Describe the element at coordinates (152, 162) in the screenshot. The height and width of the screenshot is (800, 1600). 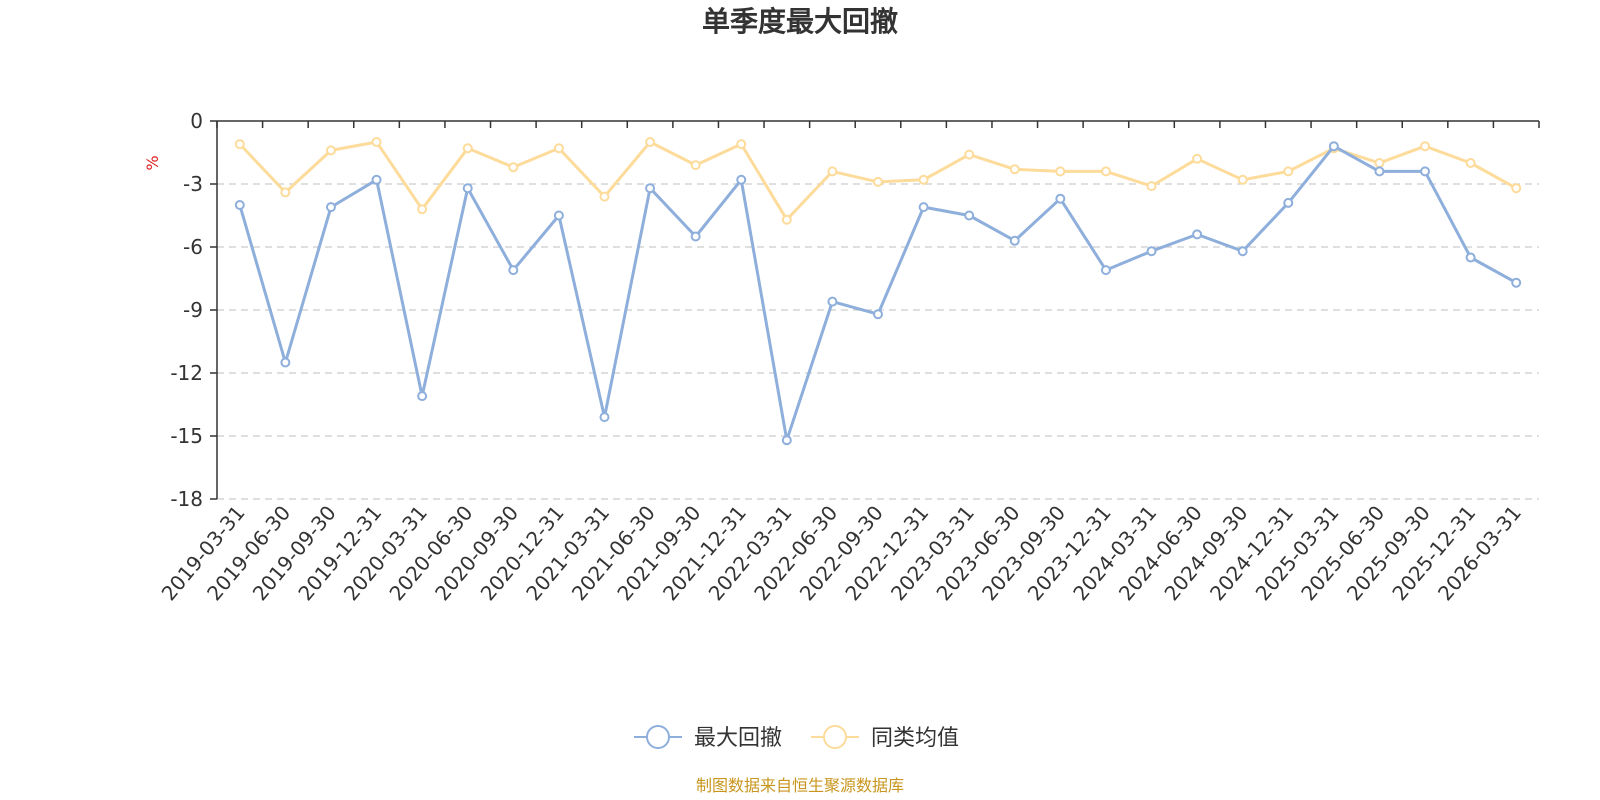
I see `y-axis-unit: %` at that location.